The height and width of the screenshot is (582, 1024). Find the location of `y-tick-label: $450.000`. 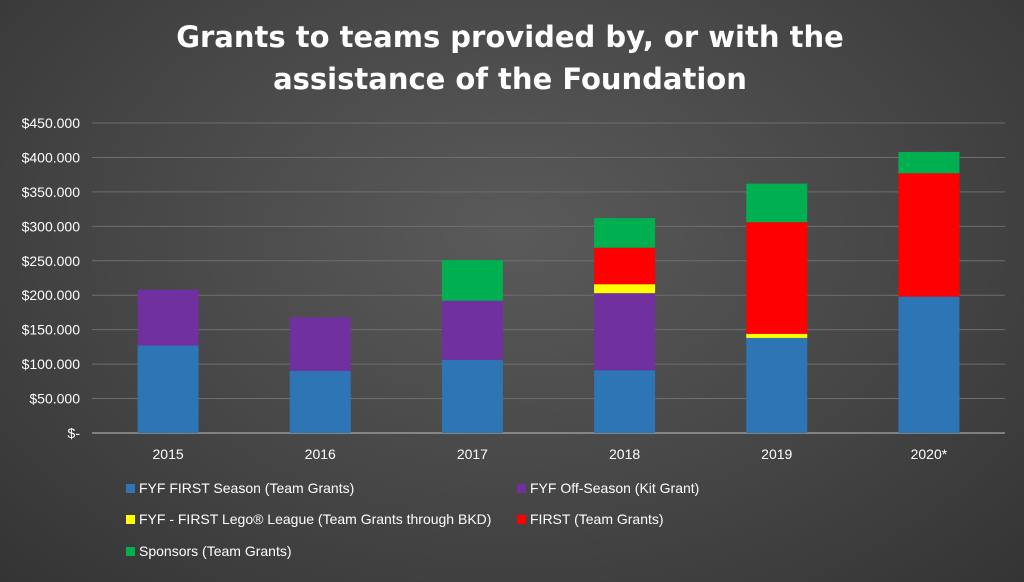

y-tick-label: $450.000 is located at coordinates (51, 123).